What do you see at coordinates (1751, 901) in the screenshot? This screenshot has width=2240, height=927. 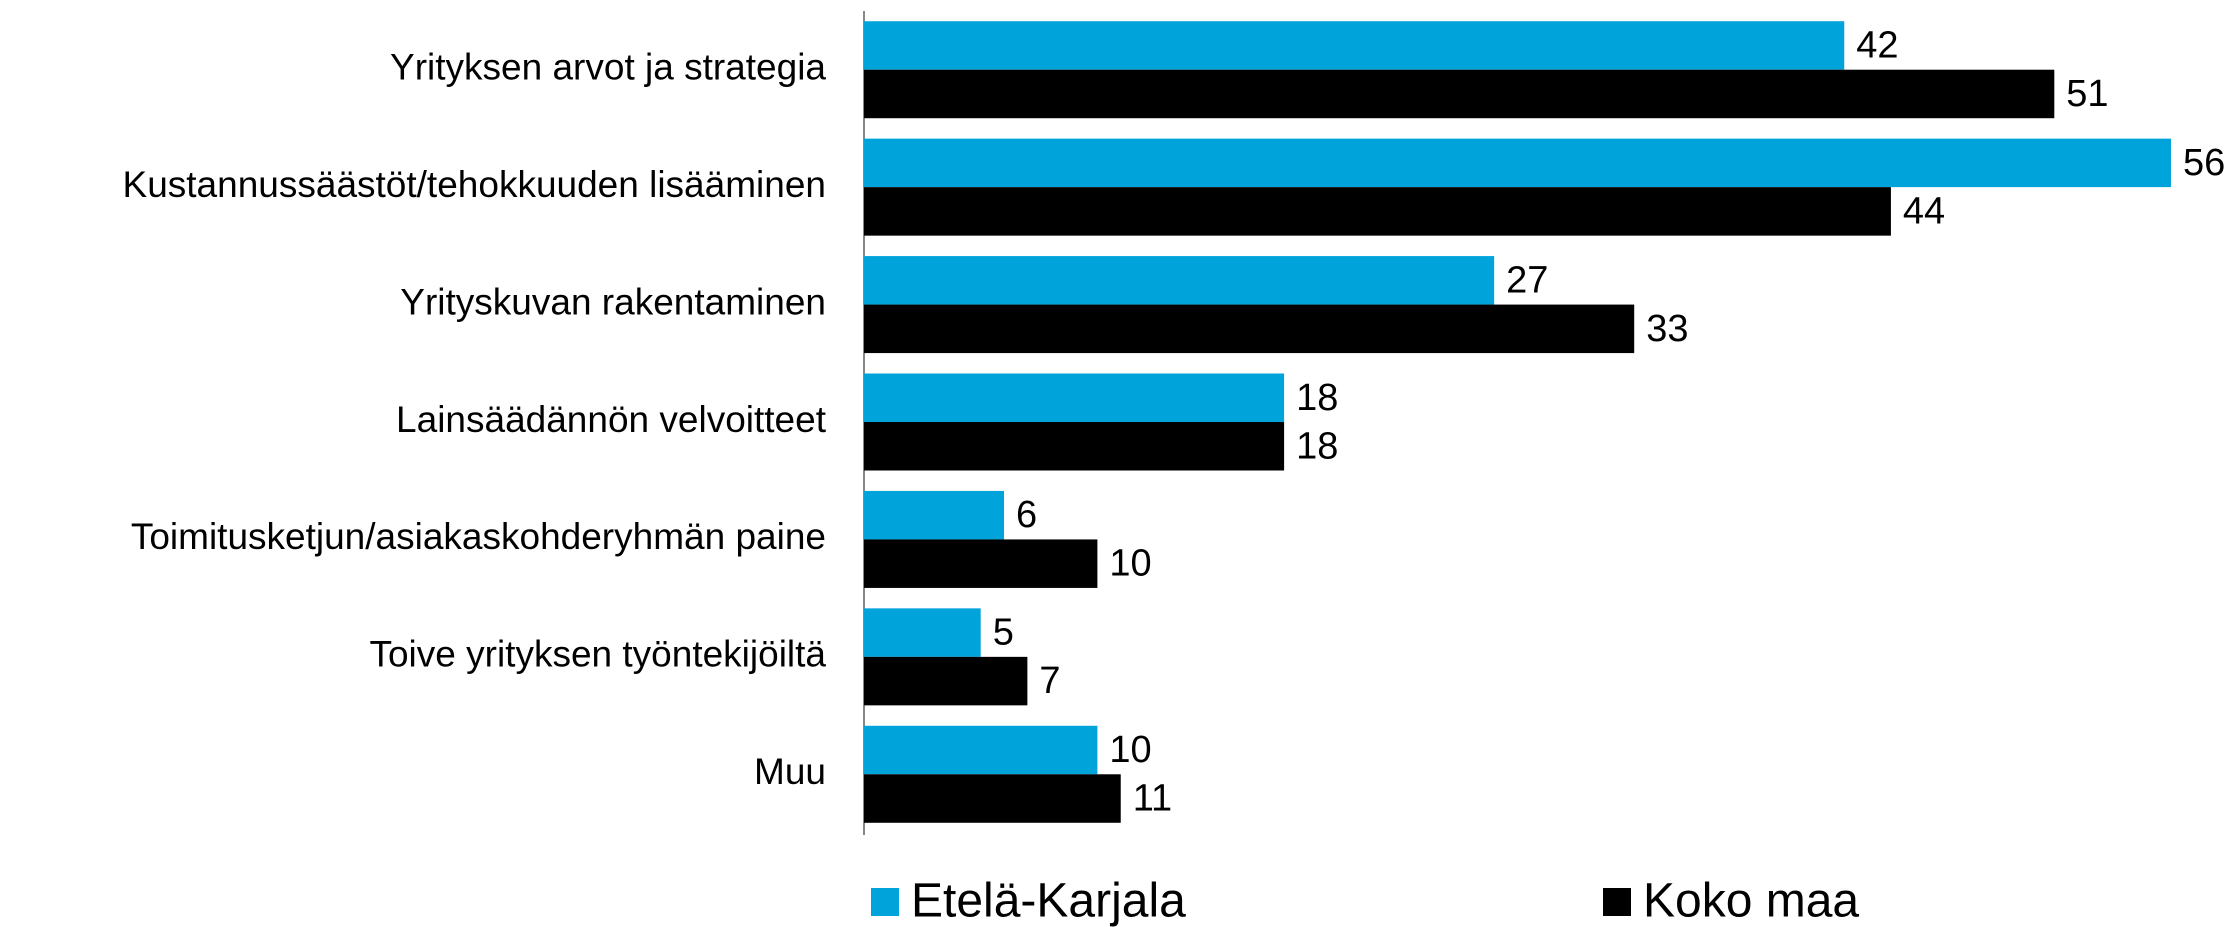 I see `legend-label: Koko maa` at bounding box center [1751, 901].